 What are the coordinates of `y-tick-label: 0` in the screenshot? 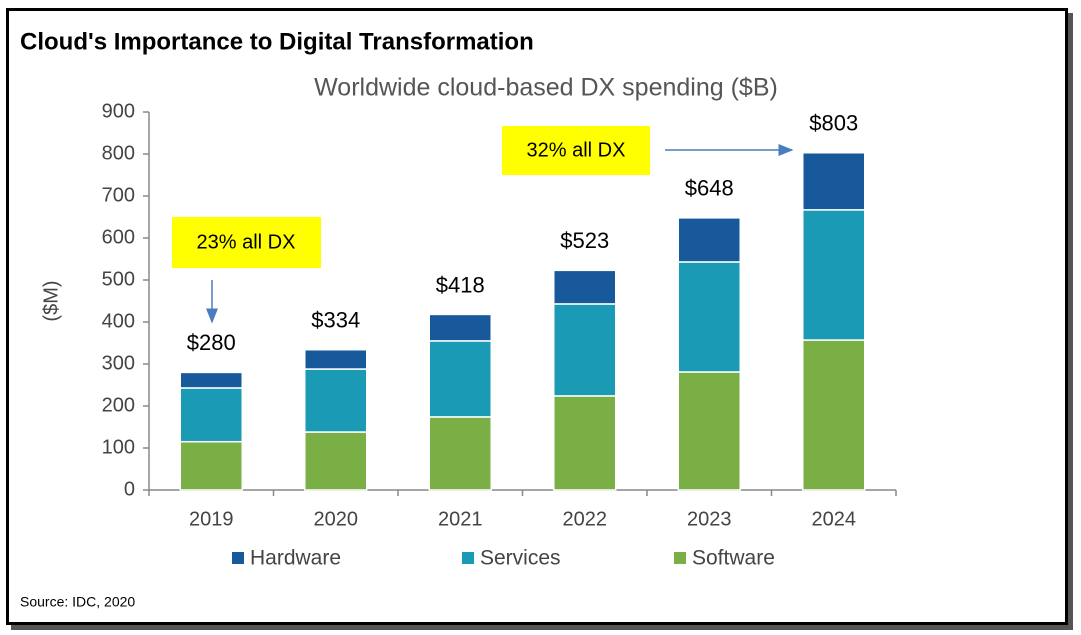 It's located at (129, 489).